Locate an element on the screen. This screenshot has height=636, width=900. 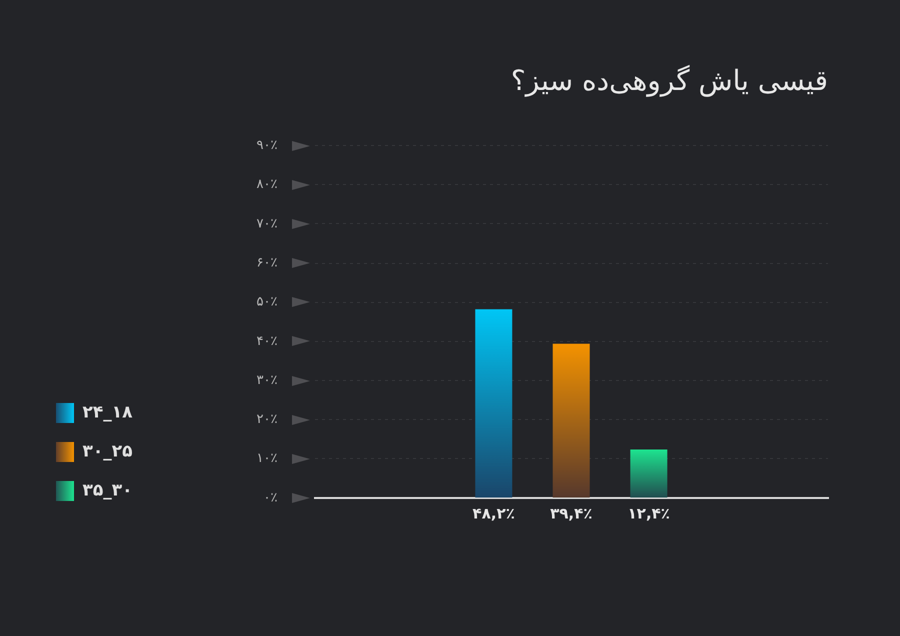
y-tick-label: ۷۰٪ is located at coordinates (267, 224).